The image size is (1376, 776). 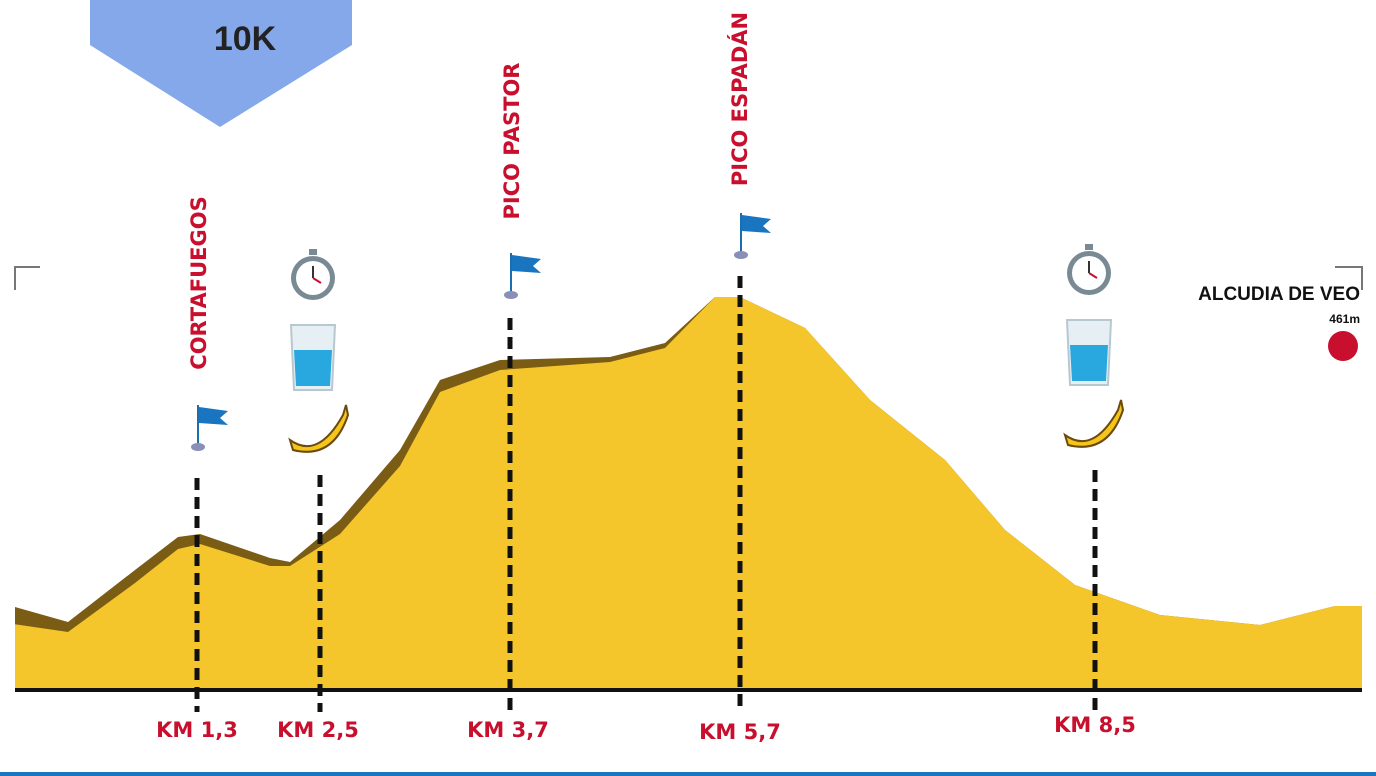 What do you see at coordinates (1279, 294) in the screenshot?
I see `finish-name: ALCUDIA DE VEO` at bounding box center [1279, 294].